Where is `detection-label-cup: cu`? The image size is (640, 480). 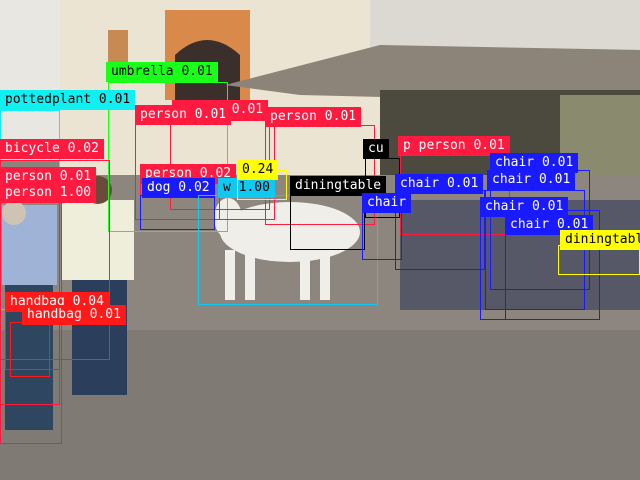 detection-label-cup: cu is located at coordinates (376, 149).